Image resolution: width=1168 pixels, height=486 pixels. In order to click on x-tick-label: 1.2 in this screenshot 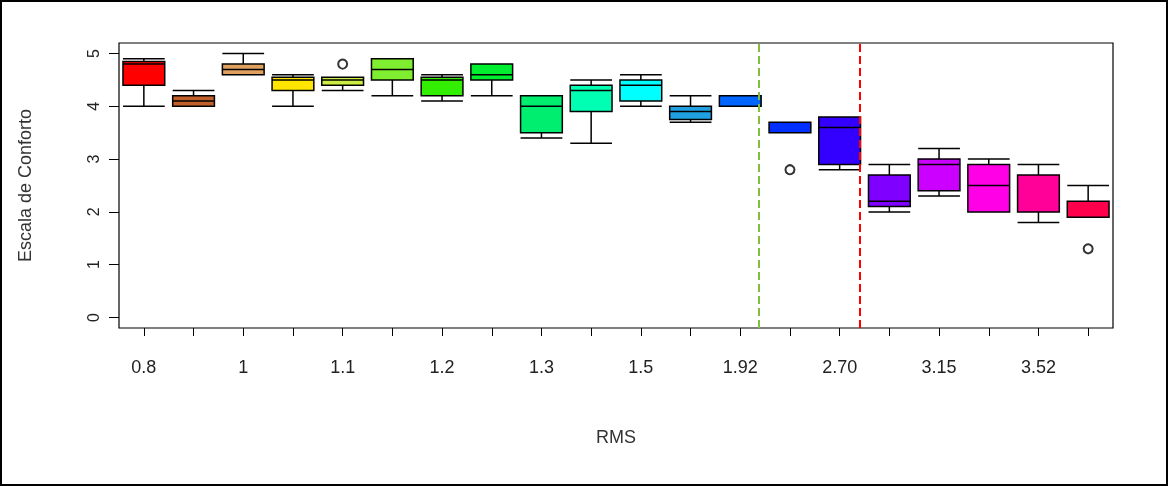, I will do `click(442, 367)`.